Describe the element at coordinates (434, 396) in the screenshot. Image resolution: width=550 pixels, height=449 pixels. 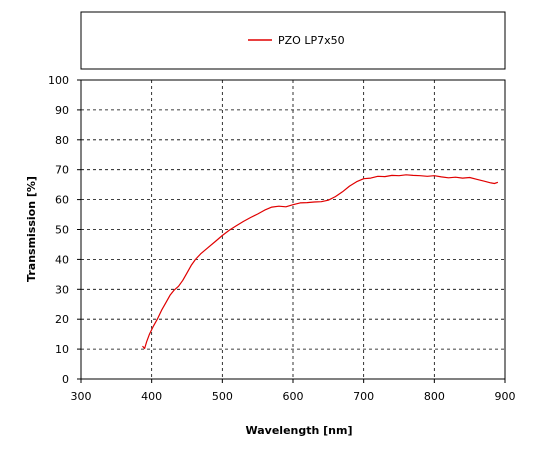
I see `x-tick-label: 800` at that location.